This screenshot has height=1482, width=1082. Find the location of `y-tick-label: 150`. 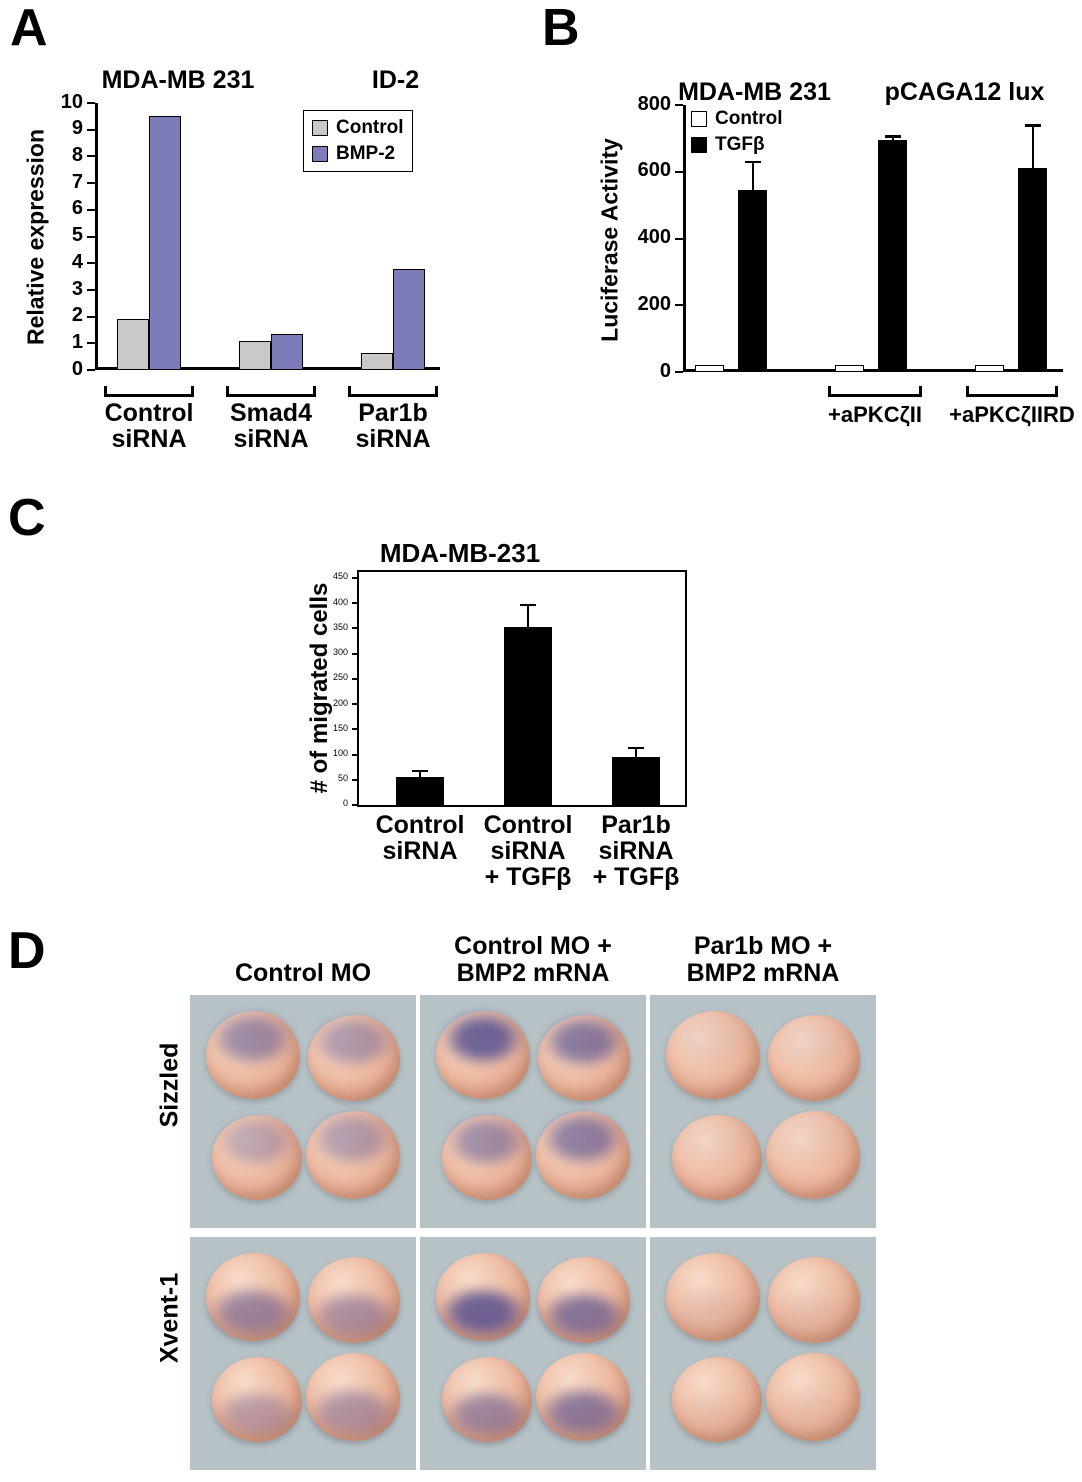

y-tick-label: 150 is located at coordinates (340, 727).